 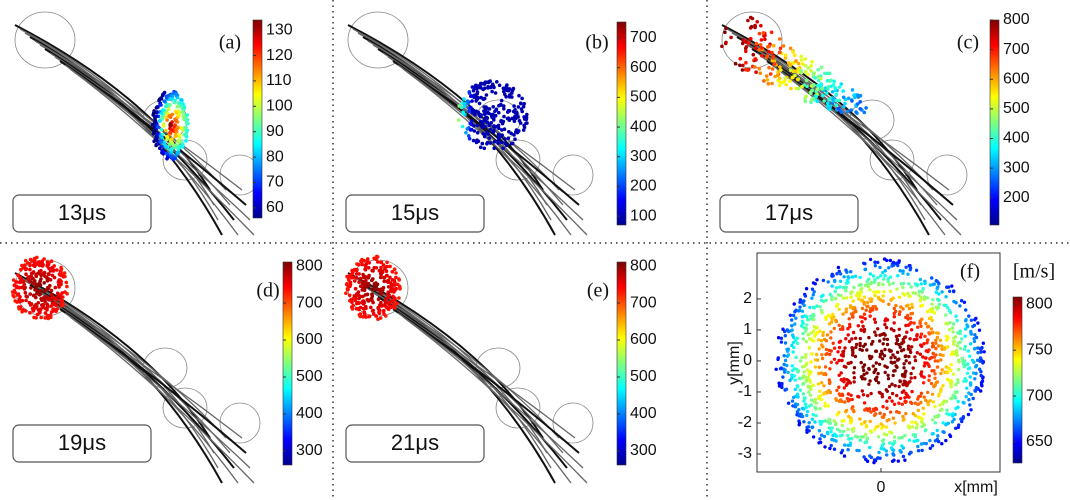 What do you see at coordinates (275, 156) in the screenshot?
I see `colorbar-tick-label: 80` at bounding box center [275, 156].